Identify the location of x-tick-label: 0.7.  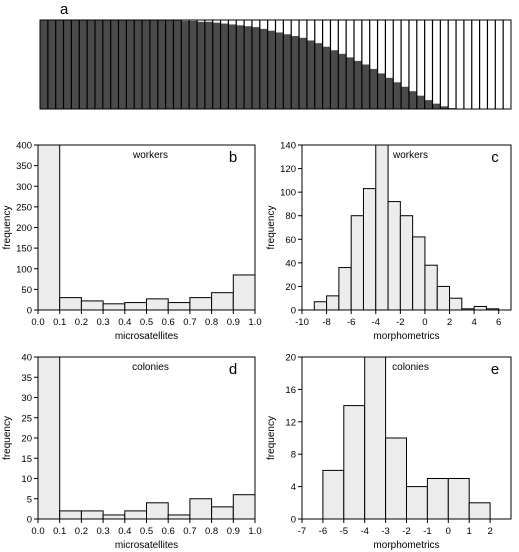
(189, 531).